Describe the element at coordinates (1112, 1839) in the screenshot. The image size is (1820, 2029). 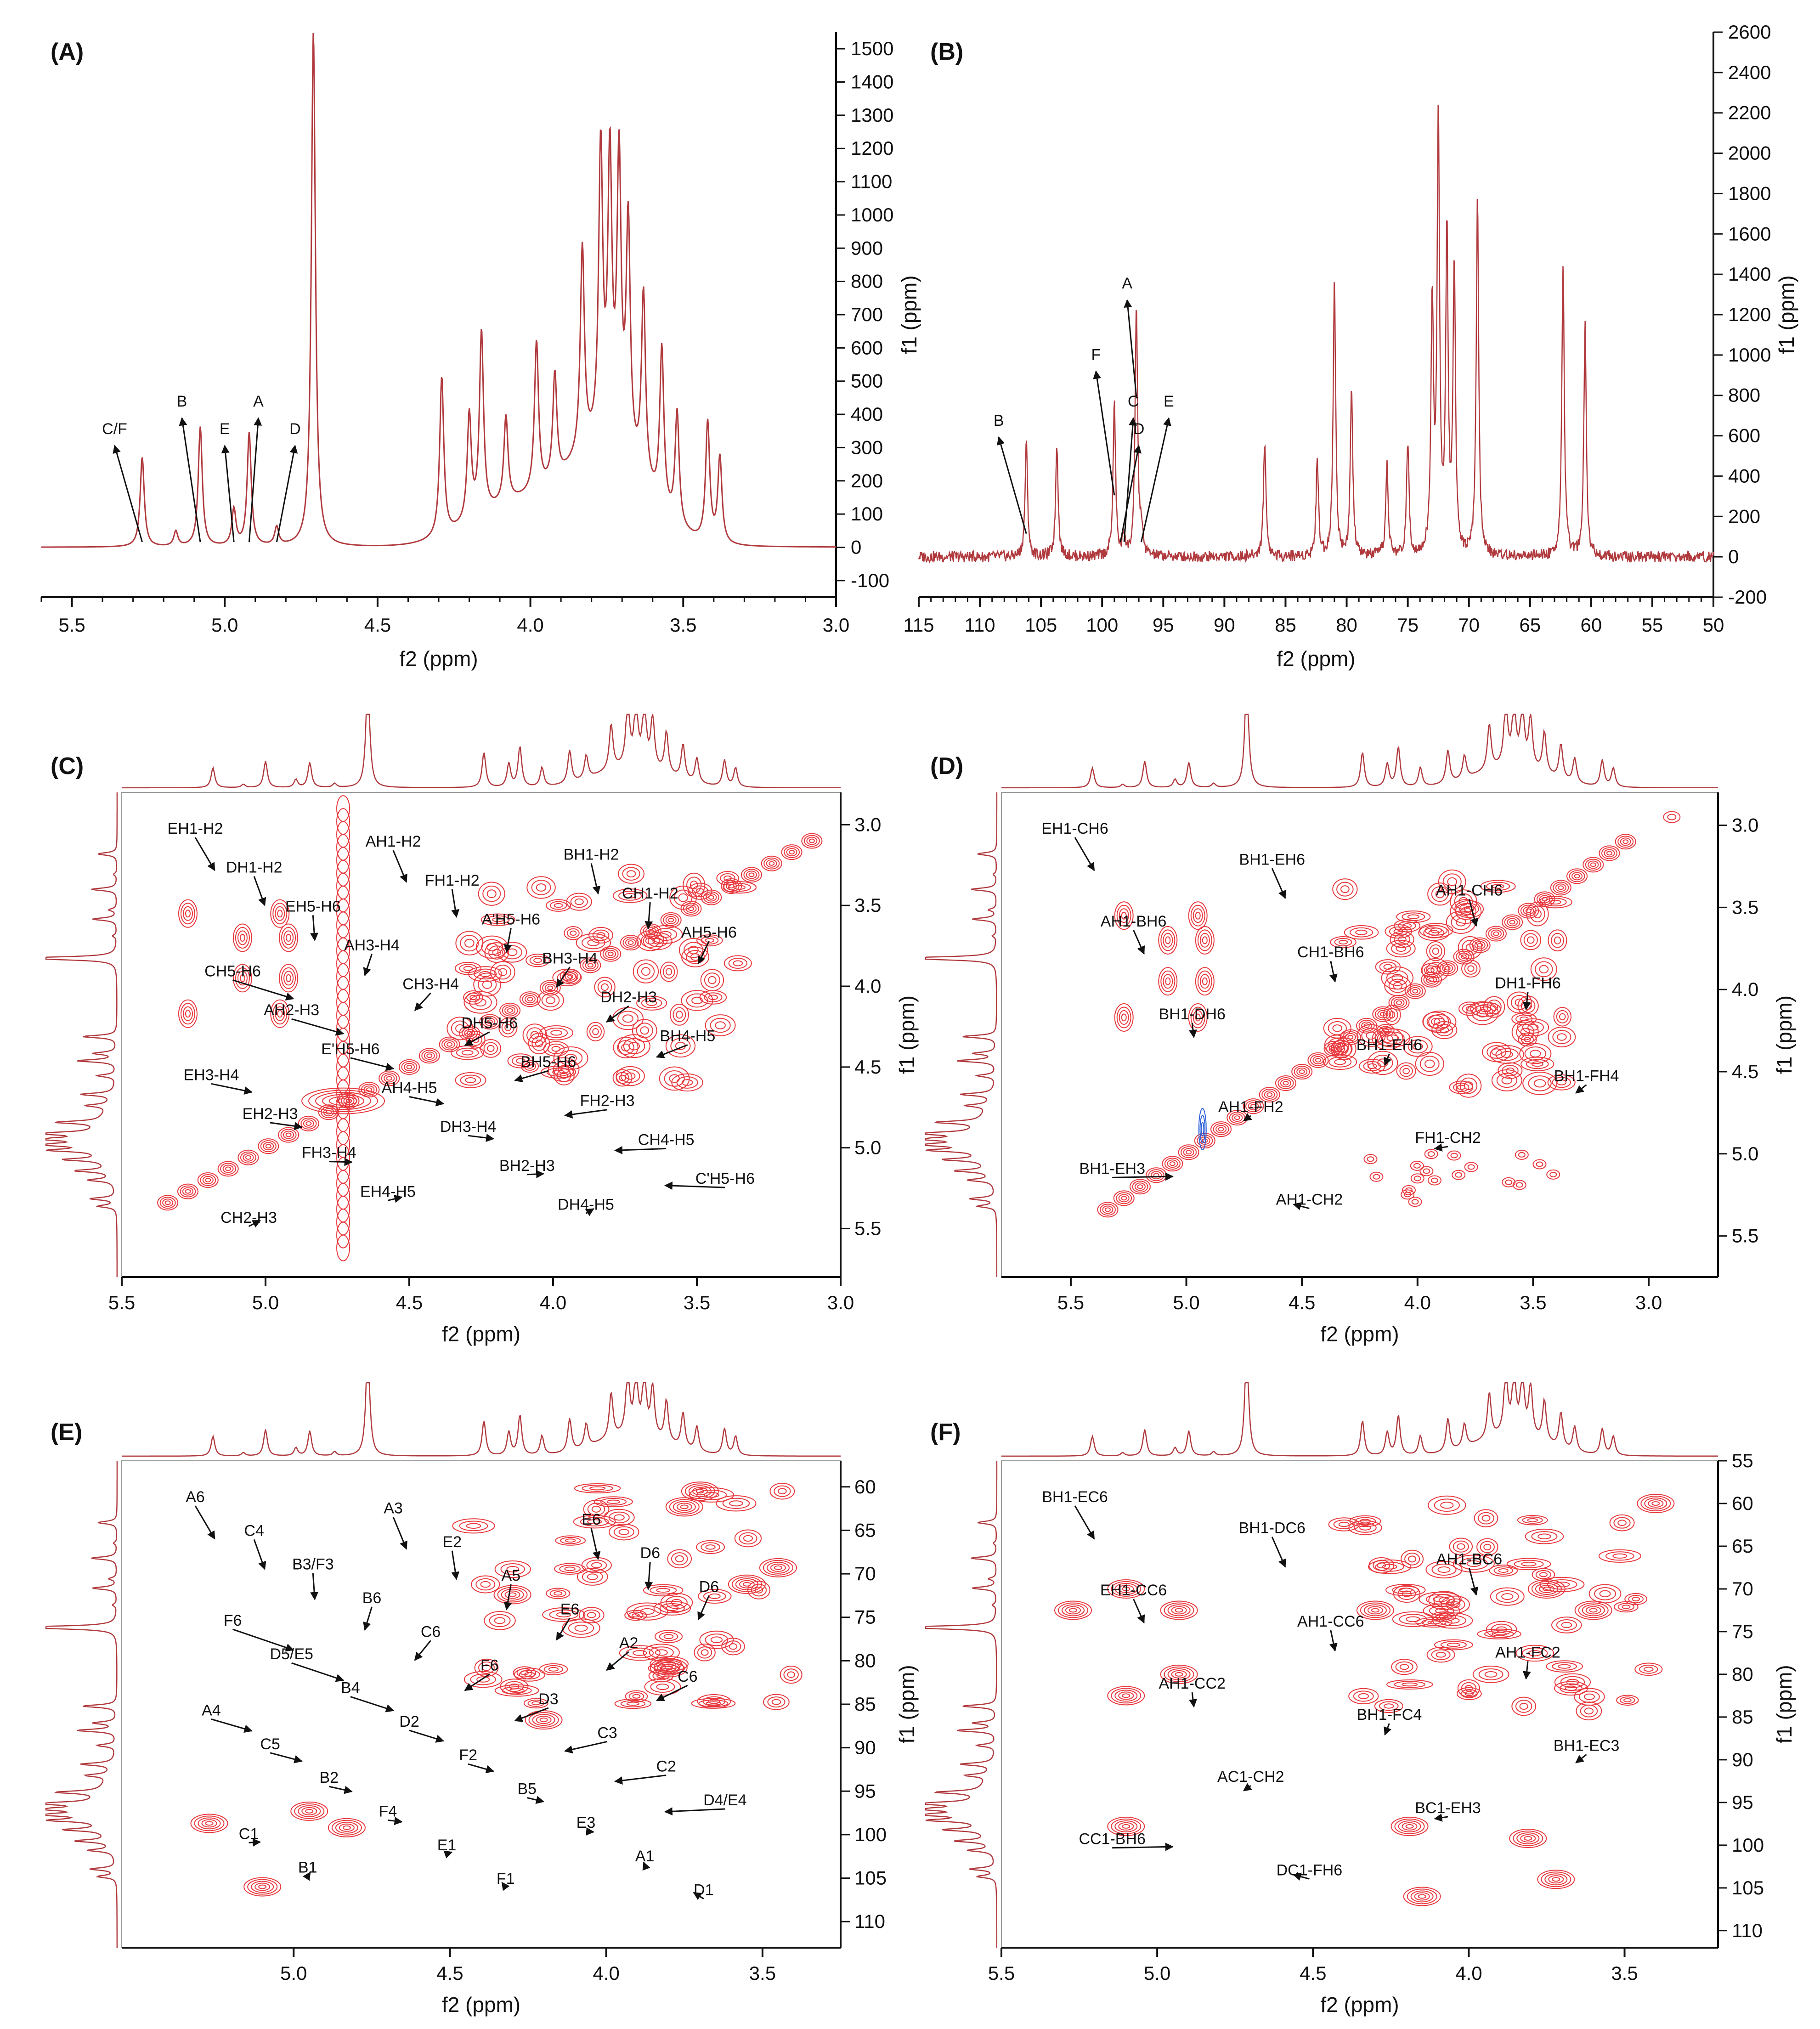
I see `peak-annotation: CC1-BH6` at that location.